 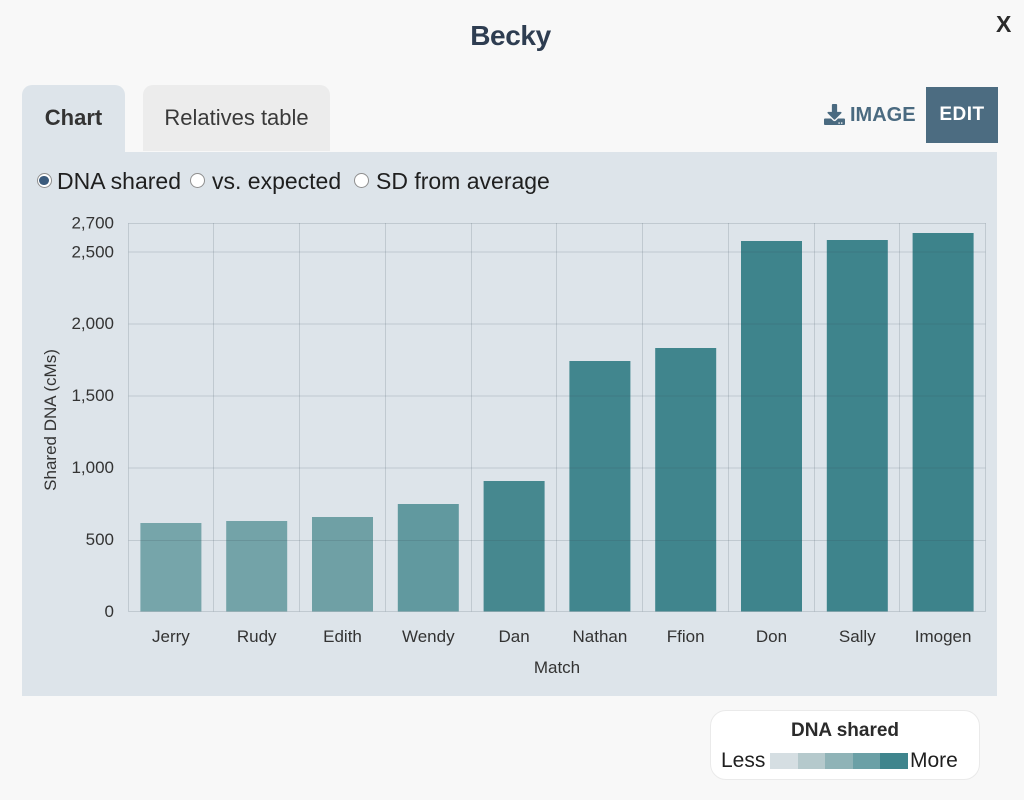 I want to click on svg-text: Nathan, so click(x=599, y=636).